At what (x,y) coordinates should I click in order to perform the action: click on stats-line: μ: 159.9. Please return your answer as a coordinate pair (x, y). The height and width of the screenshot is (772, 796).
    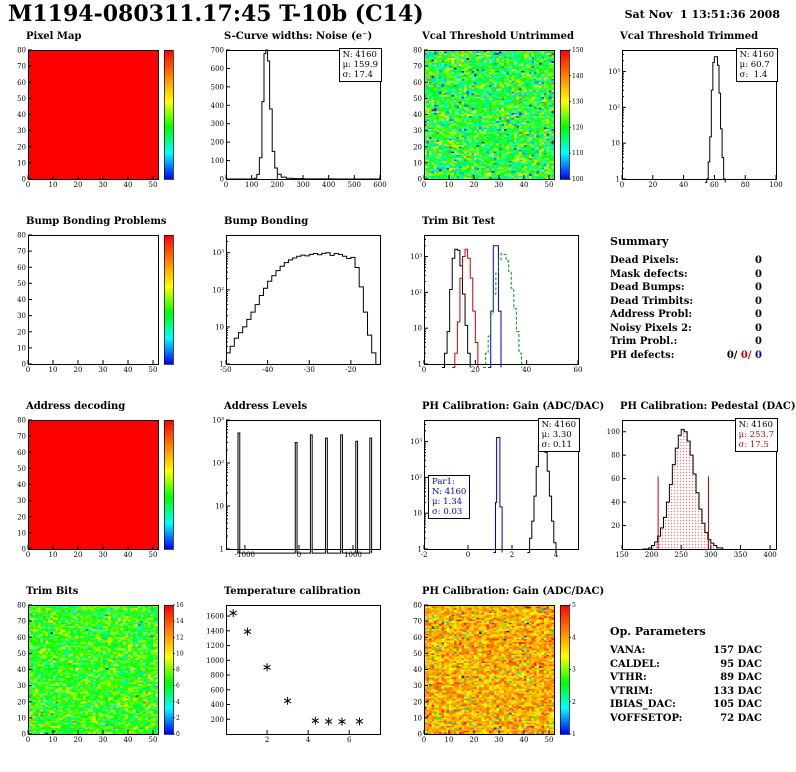
    Looking at the image, I should click on (360, 65).